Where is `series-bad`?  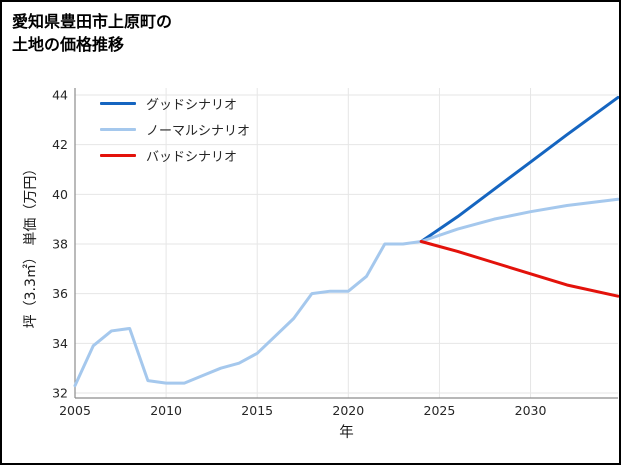
series-bad is located at coordinates (519, 269).